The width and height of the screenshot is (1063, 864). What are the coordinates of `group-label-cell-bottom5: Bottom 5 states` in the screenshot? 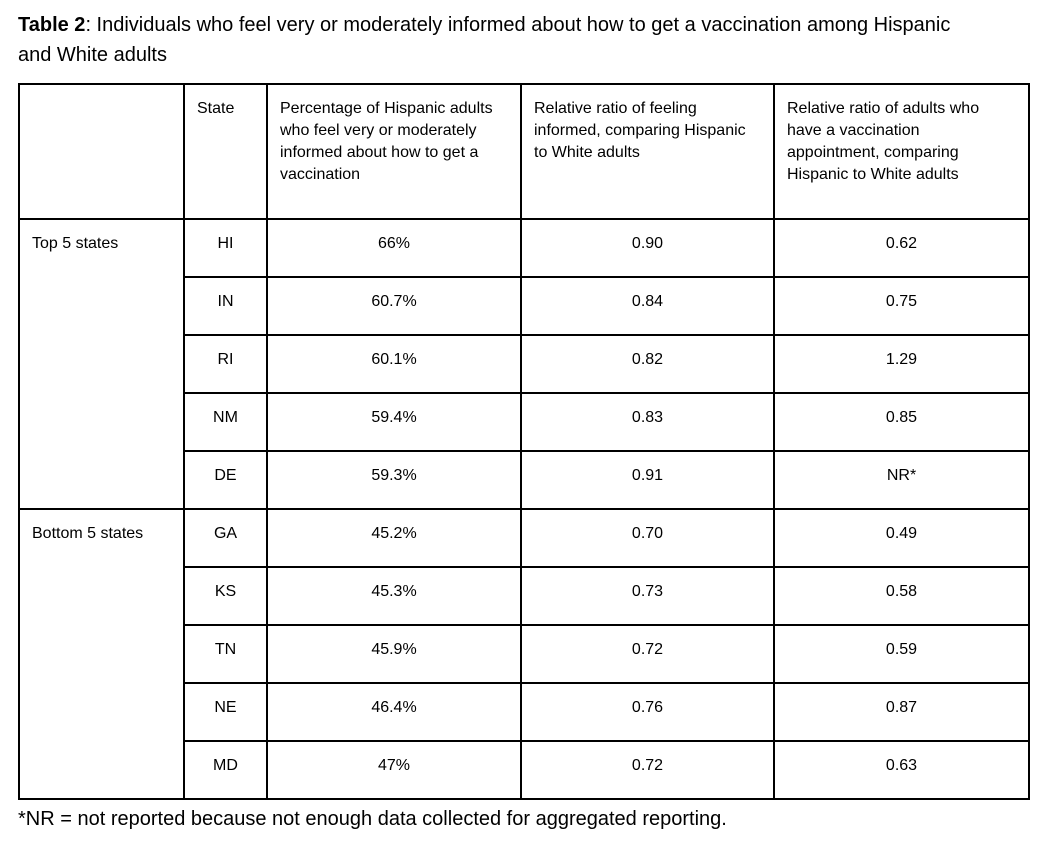 It's located at (101, 654).